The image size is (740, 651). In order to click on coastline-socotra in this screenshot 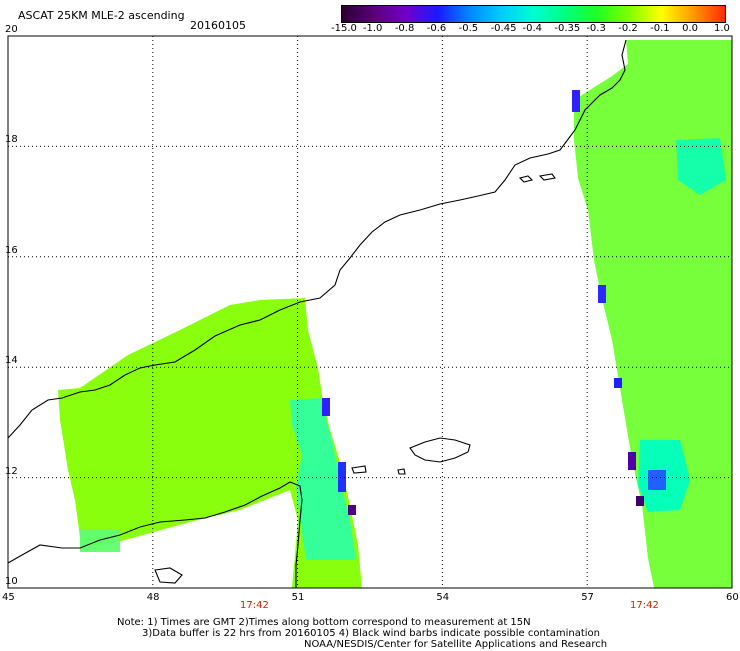, I will do `click(440, 450)`.